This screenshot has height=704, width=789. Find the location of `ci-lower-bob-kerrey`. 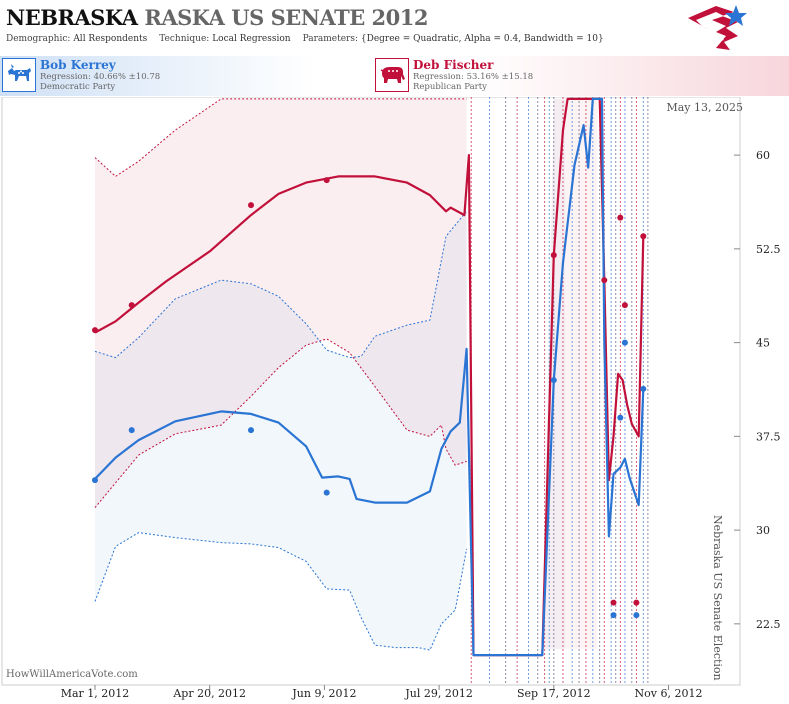

ci-lower-bob-kerrey is located at coordinates (281, 591).